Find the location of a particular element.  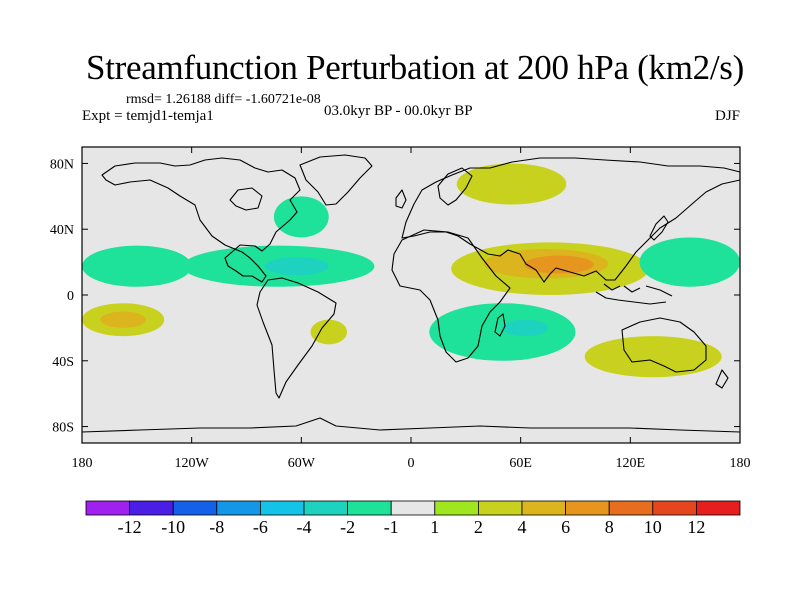

coast-africa is located at coordinates (451, 296).